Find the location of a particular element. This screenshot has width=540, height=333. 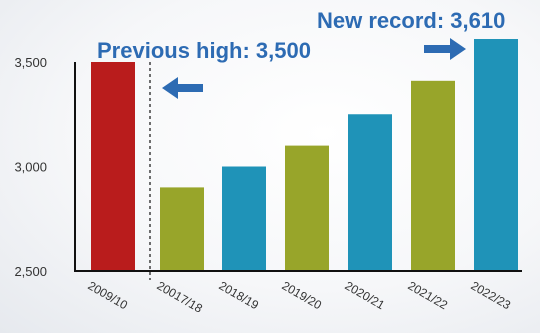

x-tick-label: 2009/10 is located at coordinates (108, 295).